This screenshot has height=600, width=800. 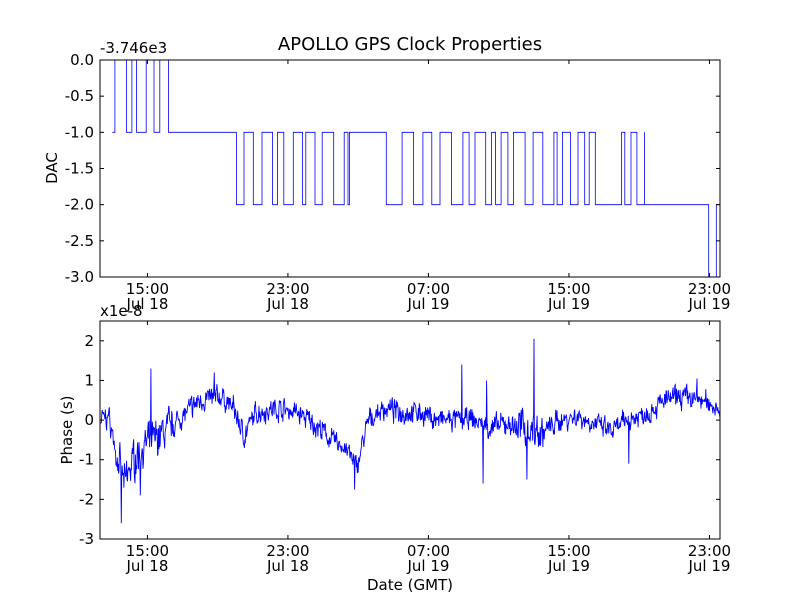 I want to click on y-tick-label: -1.5, so click(x=79, y=169).